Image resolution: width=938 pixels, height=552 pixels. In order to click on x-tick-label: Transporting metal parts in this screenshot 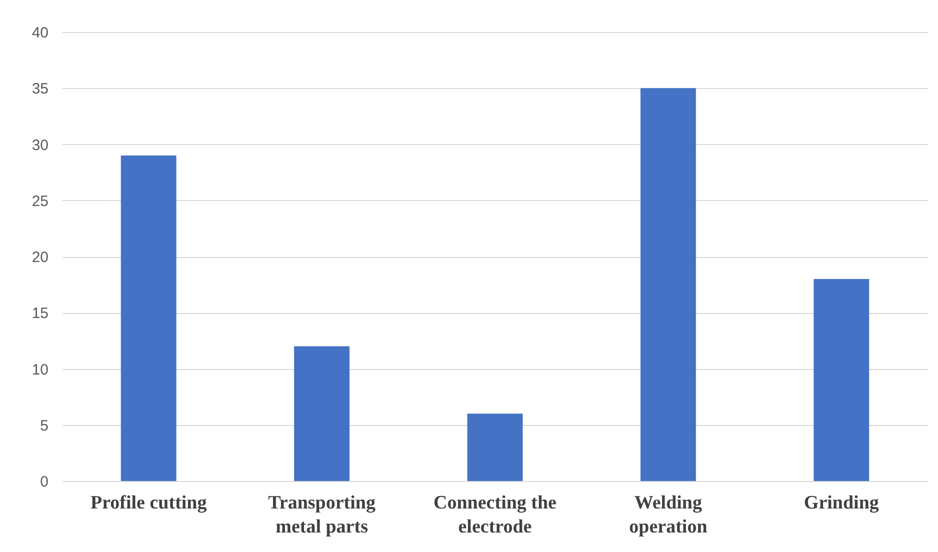, I will do `click(322, 515)`.